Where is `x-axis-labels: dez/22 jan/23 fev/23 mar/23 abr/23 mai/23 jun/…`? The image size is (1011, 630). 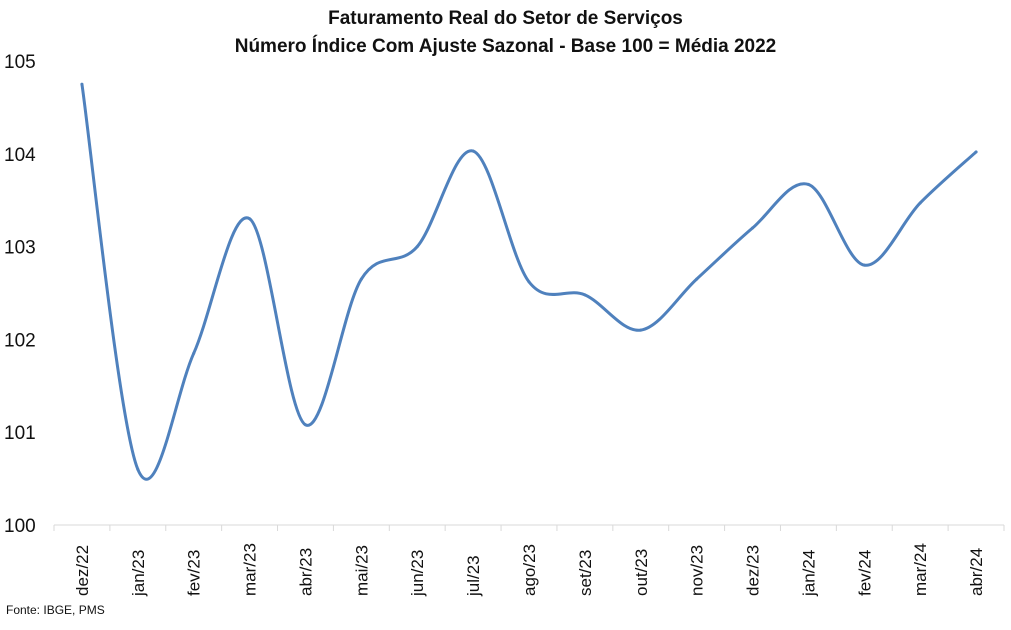
x-axis-labels: dez/22 jan/23 fev/23 mar/23 abr/23 mai/23 jun/… is located at coordinates (529, 570).